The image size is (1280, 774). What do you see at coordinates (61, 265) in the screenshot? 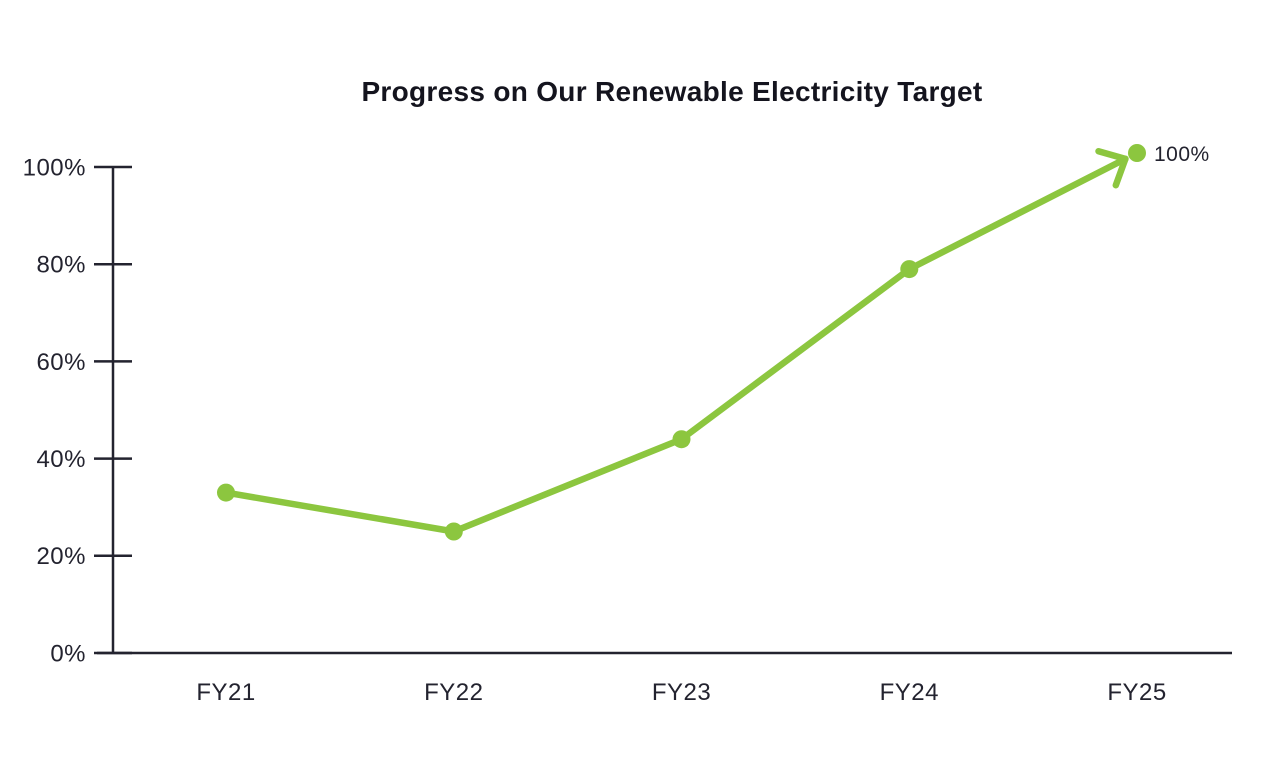
I see `y-tick-label: 80%` at bounding box center [61, 265].